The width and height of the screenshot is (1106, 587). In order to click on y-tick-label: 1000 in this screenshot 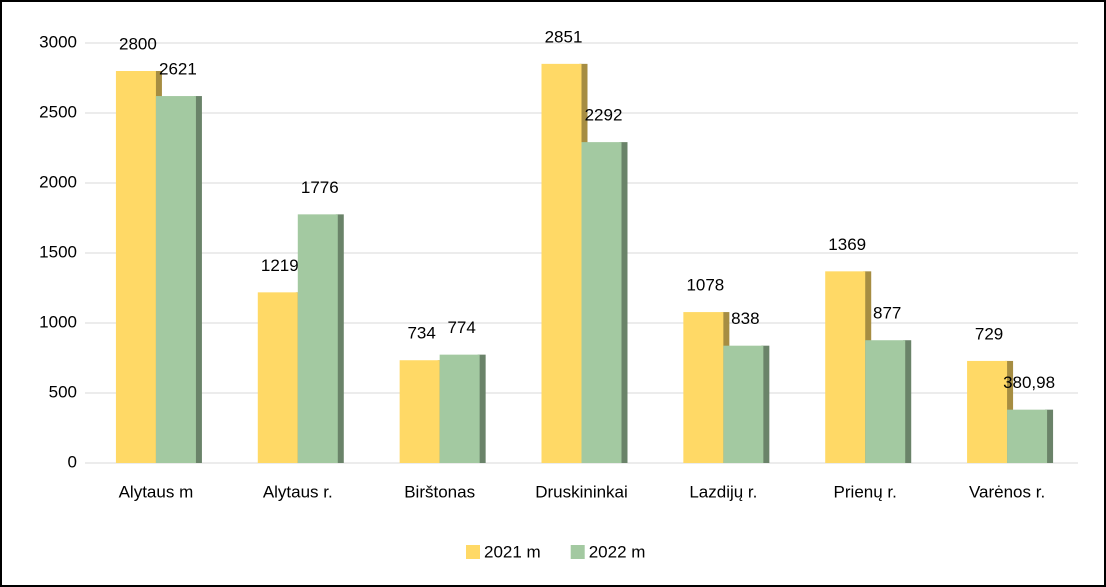, I will do `click(58, 321)`.